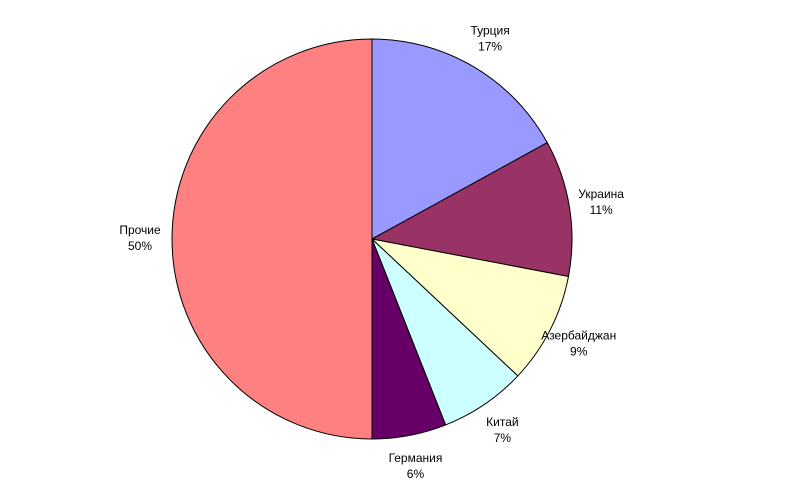  I want to click on slice-value-label: 17%, so click(490, 46).